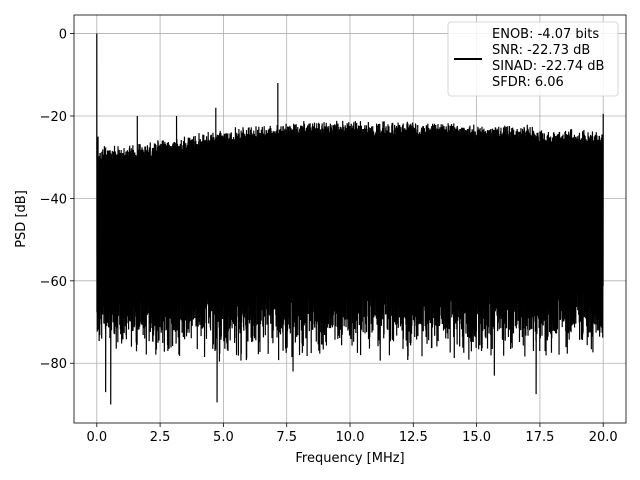  Describe the element at coordinates (21, 219) in the screenshot. I see `y-axis-label: PSD [dB]` at that location.